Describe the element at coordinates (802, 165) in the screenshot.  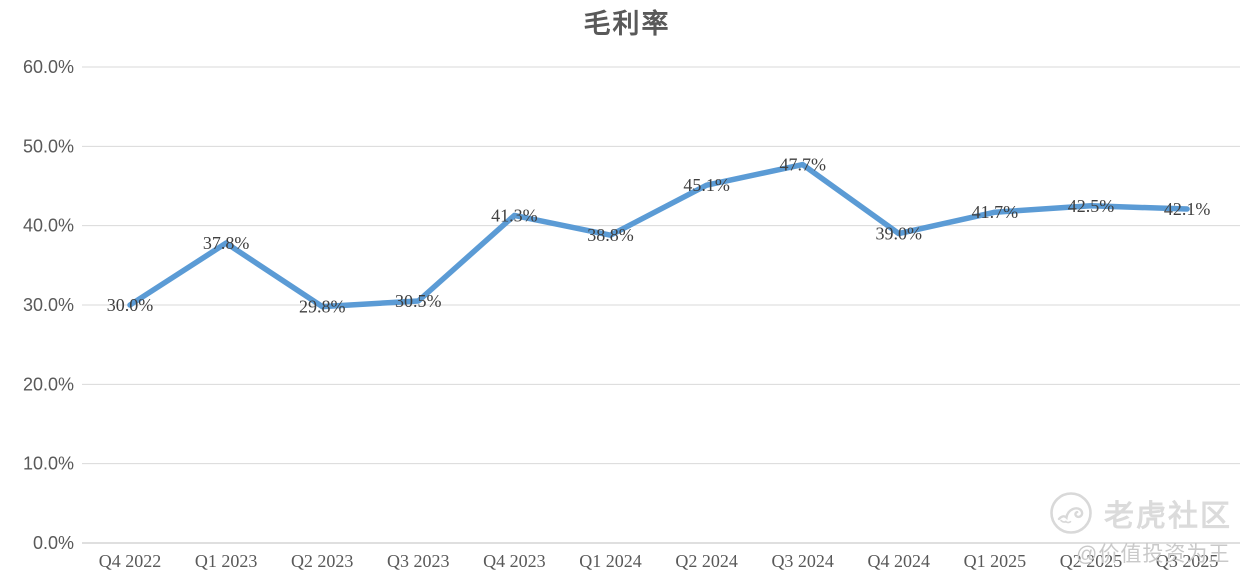
I see `data-point-label: 47.7%` at that location.